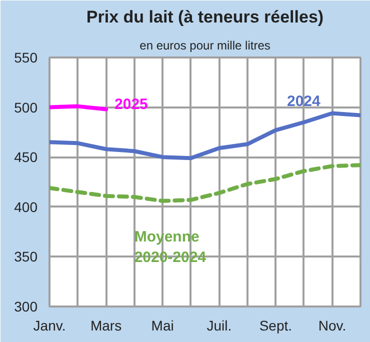  Describe the element at coordinates (26, 206) in the screenshot. I see `y-tick-label: 400` at that location.